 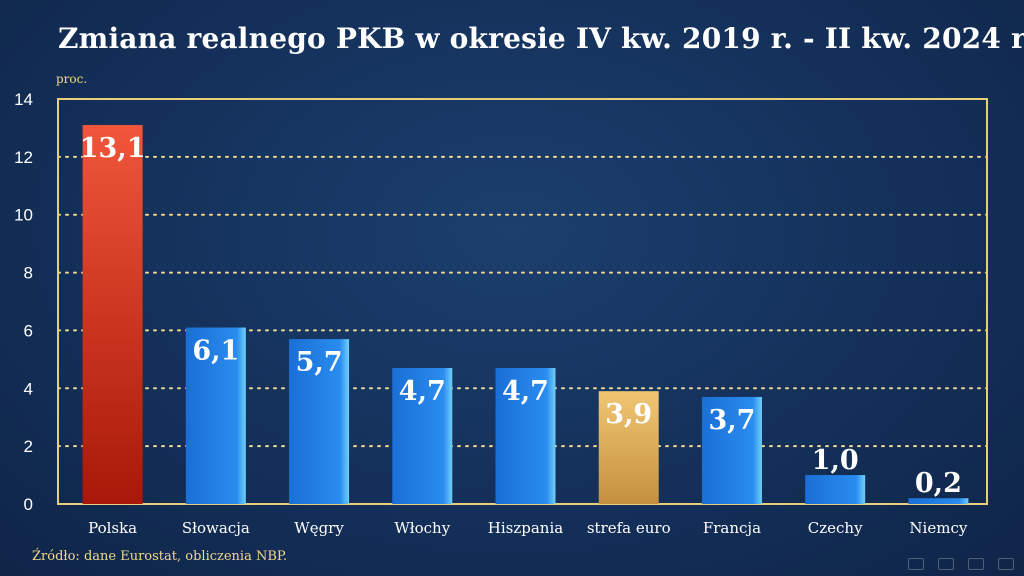 What do you see at coordinates (23, 157) in the screenshot?
I see `y-tick-label: 12` at bounding box center [23, 157].